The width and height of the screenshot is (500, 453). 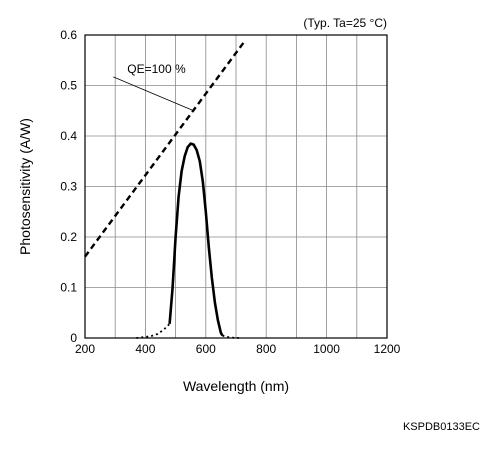 I want to click on y-tick-label: 0.2, so click(x=68, y=237).